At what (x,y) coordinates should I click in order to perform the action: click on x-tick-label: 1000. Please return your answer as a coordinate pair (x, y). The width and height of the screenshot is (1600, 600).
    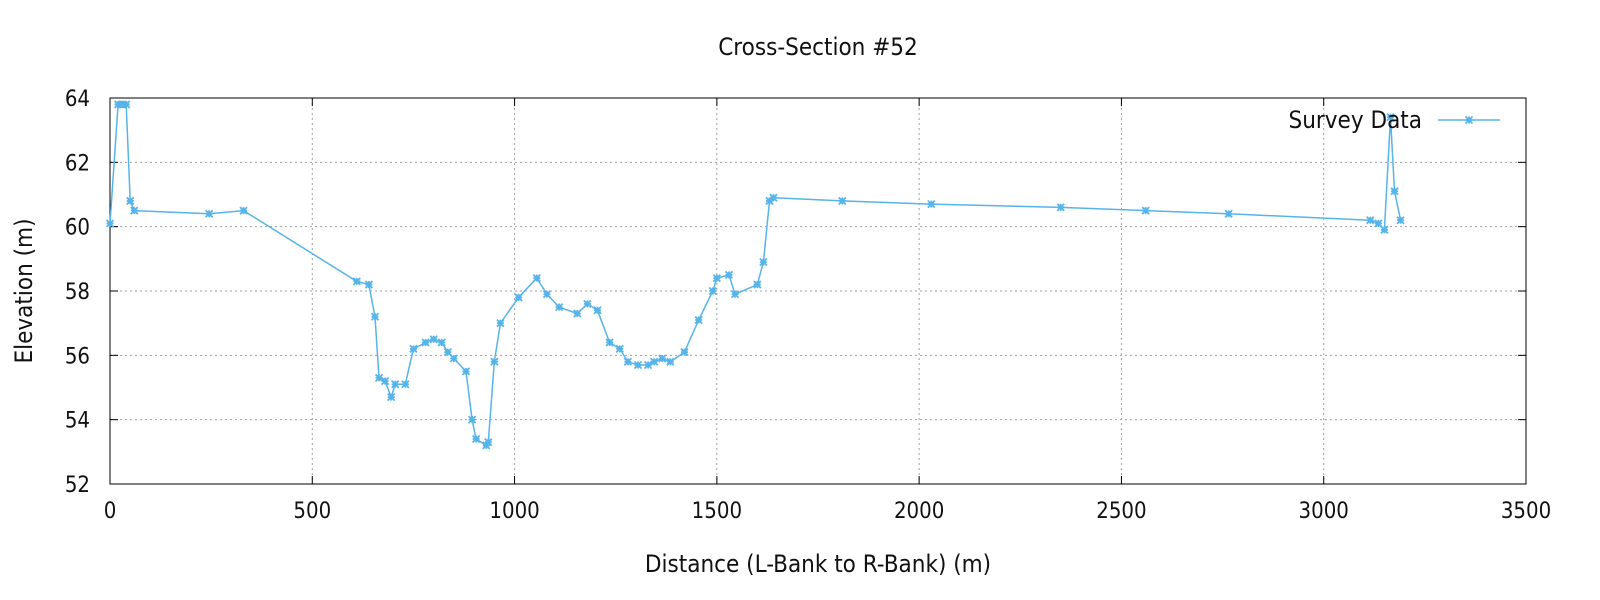
    Looking at the image, I should click on (514, 511).